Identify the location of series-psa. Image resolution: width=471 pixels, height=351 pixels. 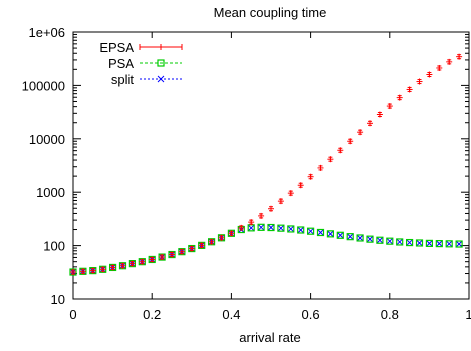
(266, 249).